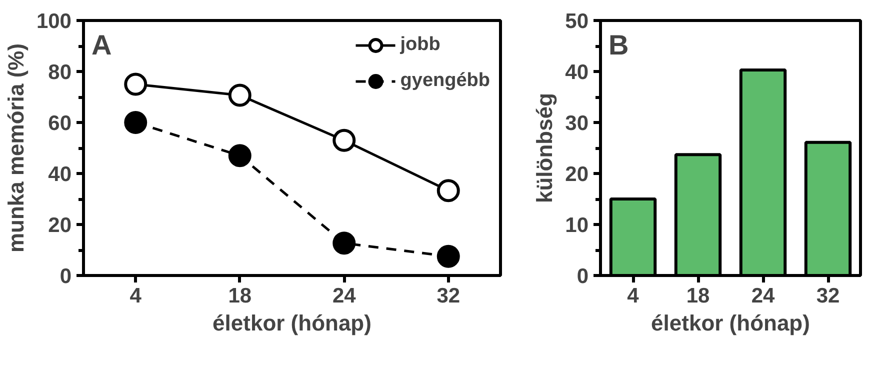 The height and width of the screenshot is (372, 889). Describe the element at coordinates (545, 148) in the screenshot. I see `y-axis-title: különbség` at that location.